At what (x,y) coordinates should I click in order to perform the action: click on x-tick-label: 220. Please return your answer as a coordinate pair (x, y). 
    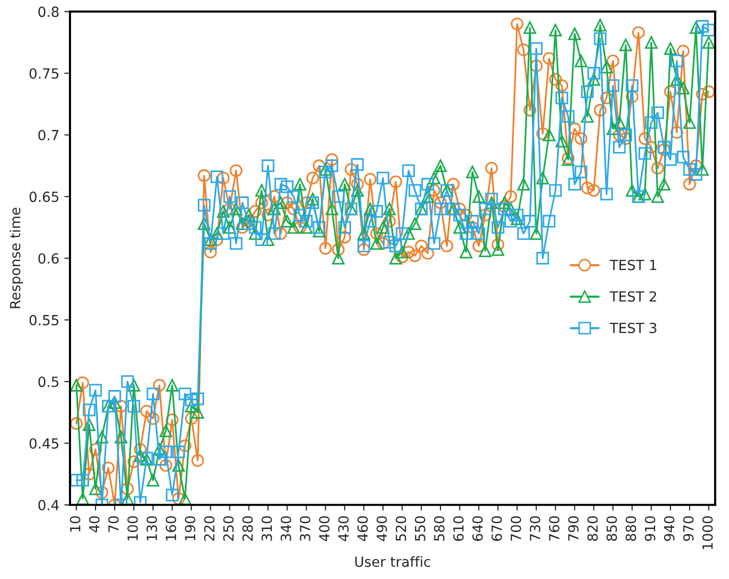
    Looking at the image, I should click on (209, 528).